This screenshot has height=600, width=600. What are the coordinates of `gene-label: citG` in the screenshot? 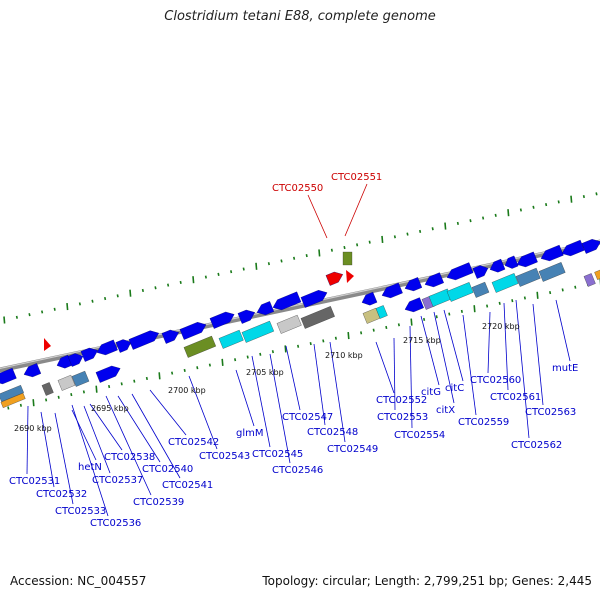 It's located at (431, 392).